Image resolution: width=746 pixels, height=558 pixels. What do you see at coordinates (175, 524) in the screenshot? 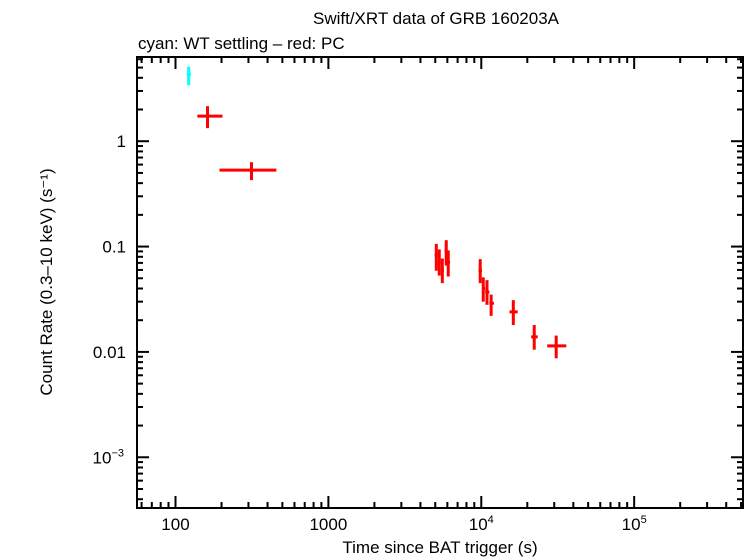
I see `x-tick-label: 100` at bounding box center [175, 524].